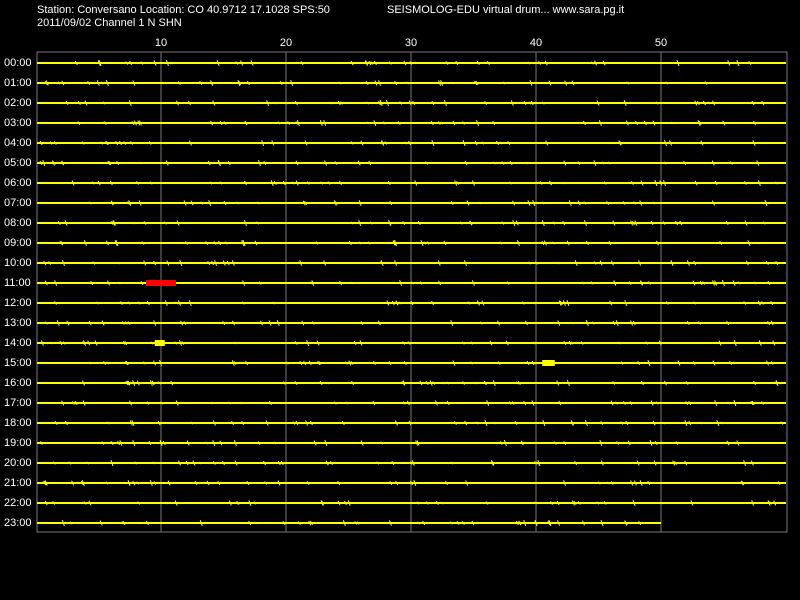  What do you see at coordinates (18, 403) in the screenshot?
I see `hour-label: 17:00` at bounding box center [18, 403].